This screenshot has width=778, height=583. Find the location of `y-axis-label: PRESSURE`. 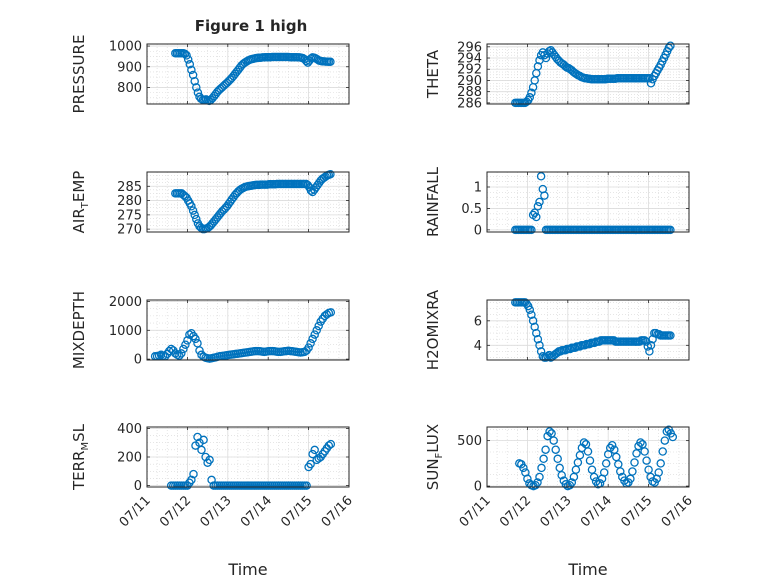

y-axis-label: PRESSURE is located at coordinates (79, 74).